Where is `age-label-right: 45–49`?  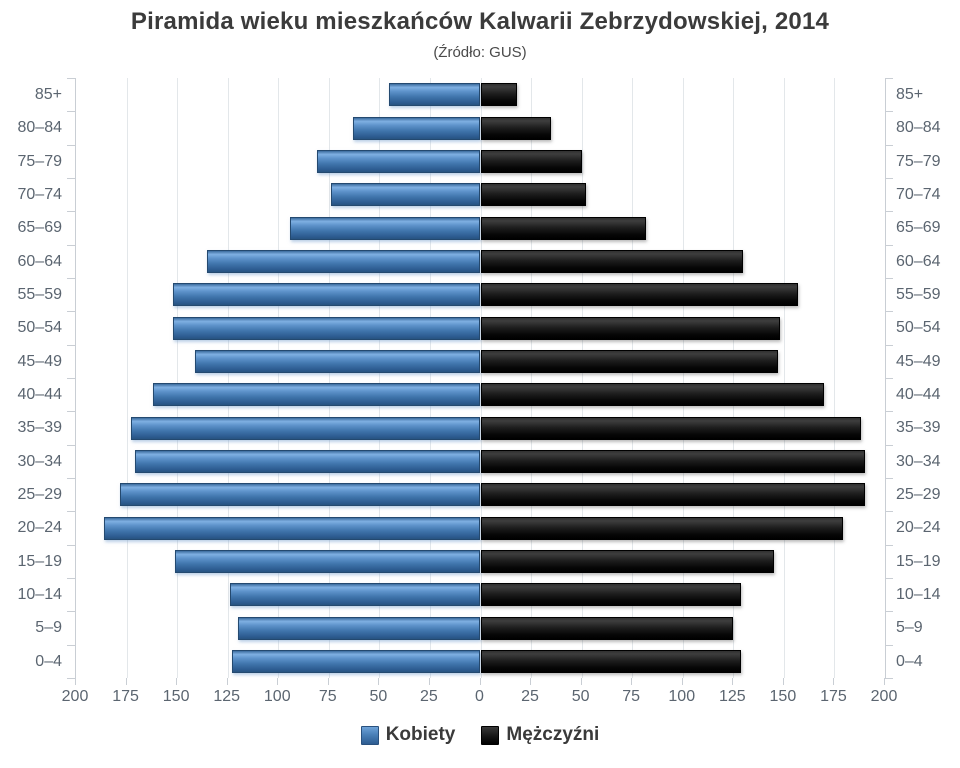 age-label-right: 45–49 is located at coordinates (918, 361).